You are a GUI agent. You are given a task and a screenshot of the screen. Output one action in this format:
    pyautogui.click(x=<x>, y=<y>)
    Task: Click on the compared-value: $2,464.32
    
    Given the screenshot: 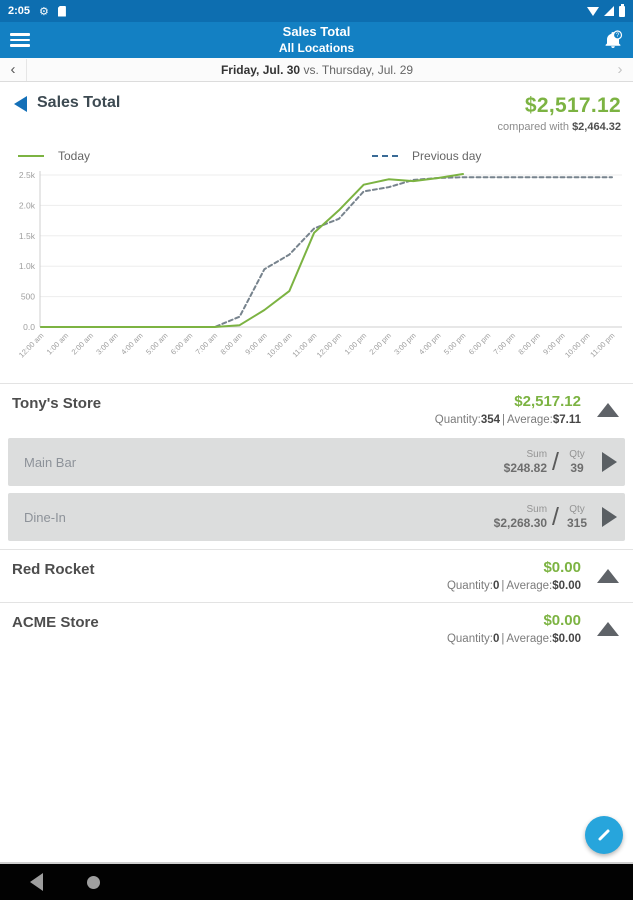 What is the action you would take?
    pyautogui.click(x=596, y=127)
    